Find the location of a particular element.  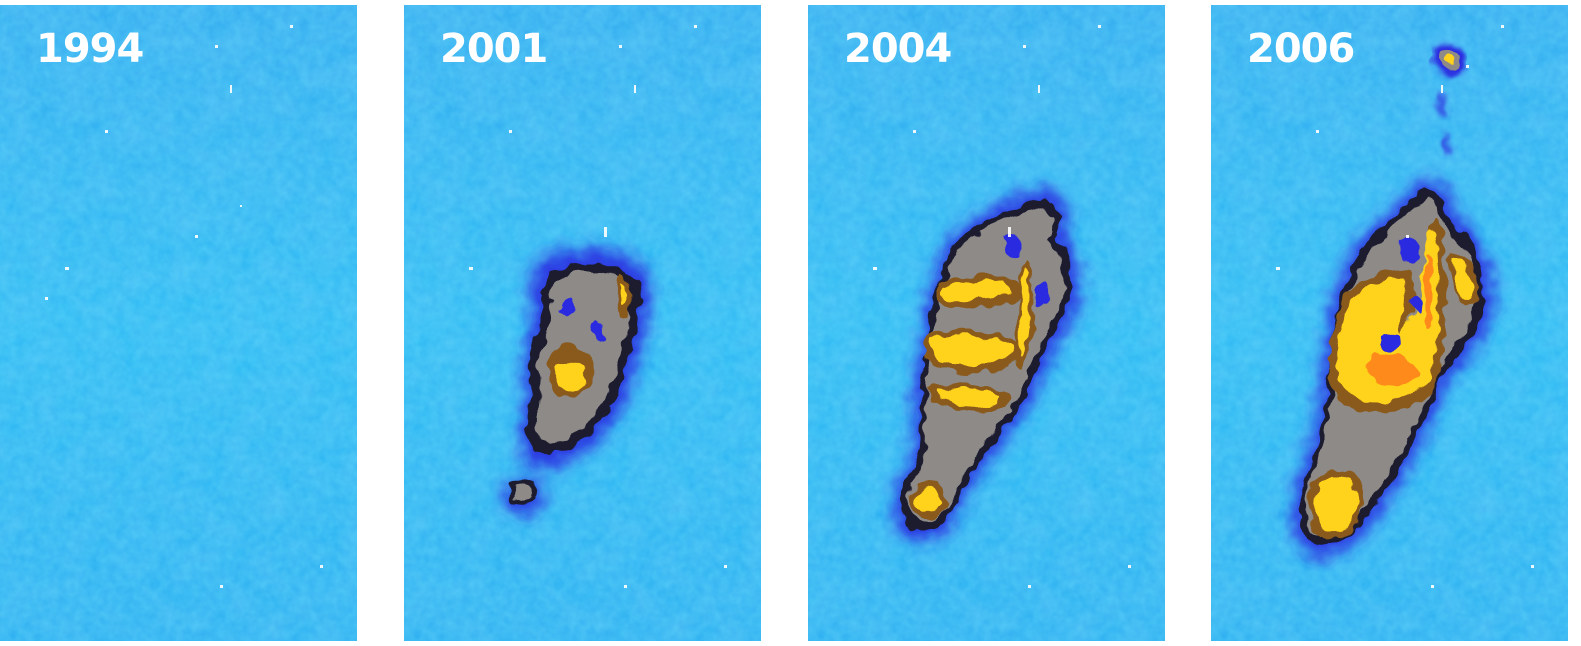

year-label: 2004 is located at coordinates (898, 49).